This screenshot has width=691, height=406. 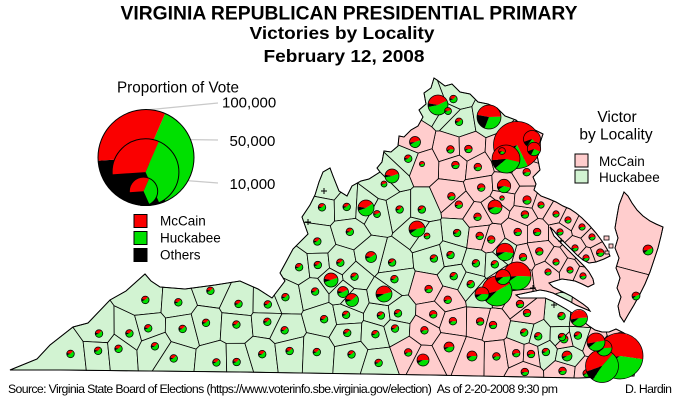 I want to click on svg-text: D. Hardin, so click(x=648, y=389).